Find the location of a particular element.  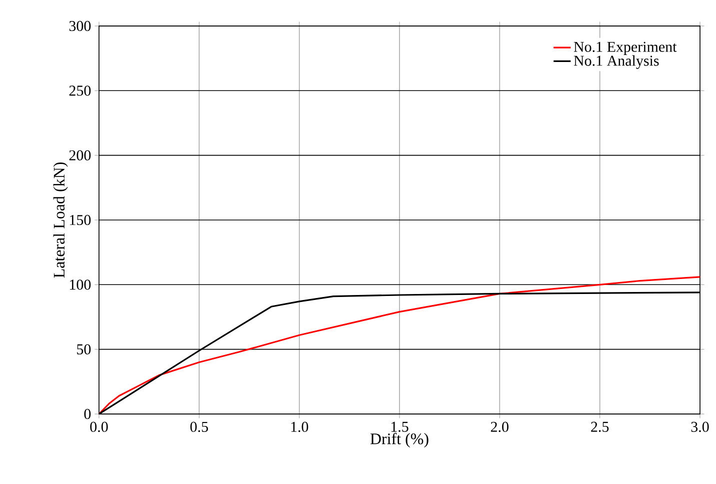

legend-label: No.1 Analysis is located at coordinates (616, 62).